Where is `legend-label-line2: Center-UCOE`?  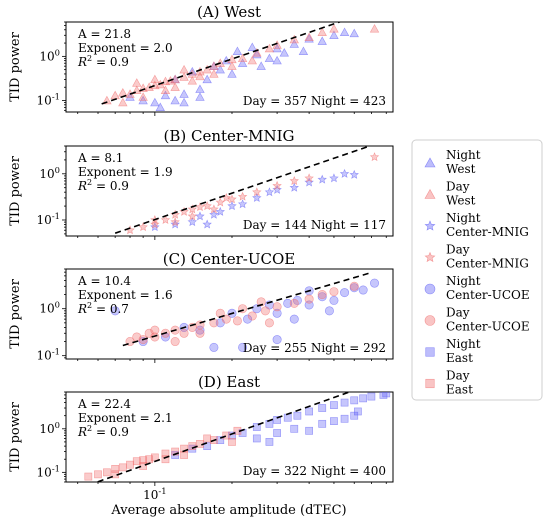 legend-label-line2: Center-UCOE is located at coordinates (488, 327).